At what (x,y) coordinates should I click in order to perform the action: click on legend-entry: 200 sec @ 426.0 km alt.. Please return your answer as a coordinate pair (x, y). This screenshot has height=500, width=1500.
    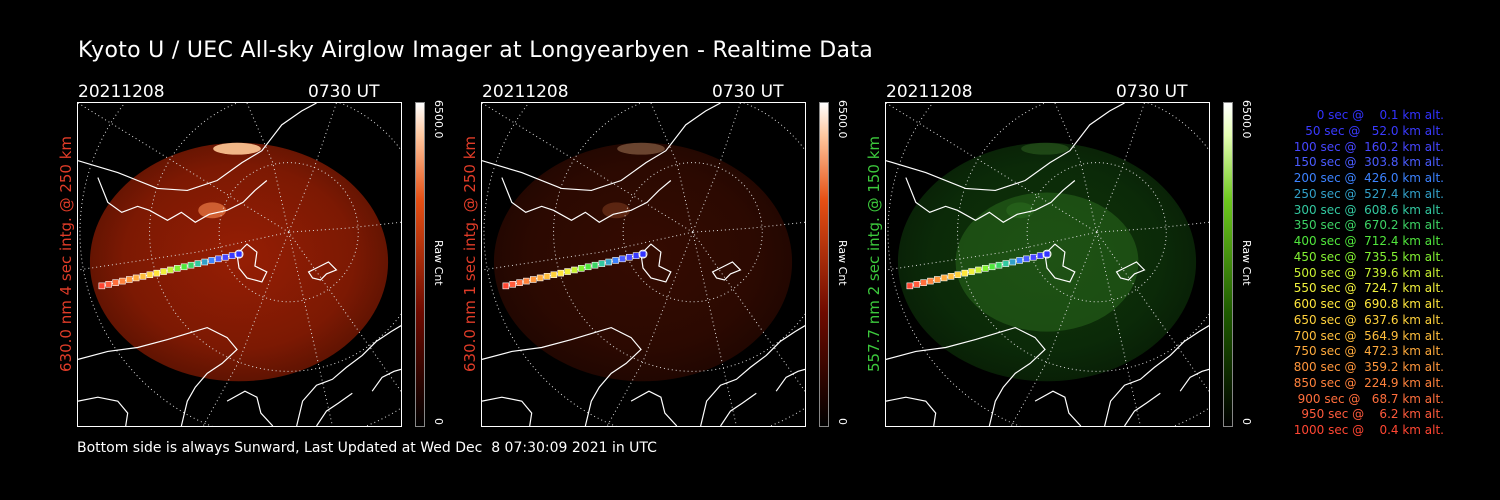
    Looking at the image, I should click on (1368, 178).